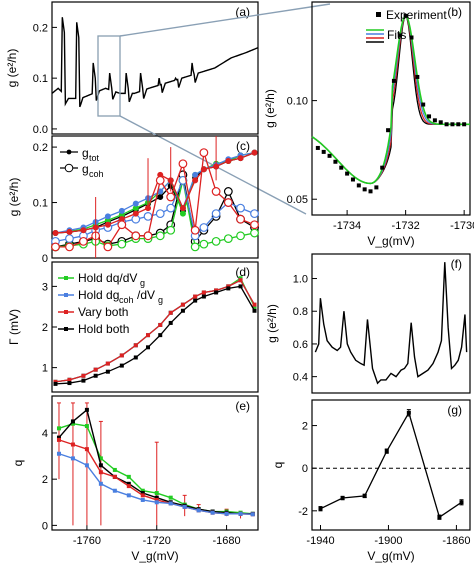 The image size is (474, 567). Describe the element at coordinates (45, 434) in the screenshot. I see `y-tick-label: 4` at that location.